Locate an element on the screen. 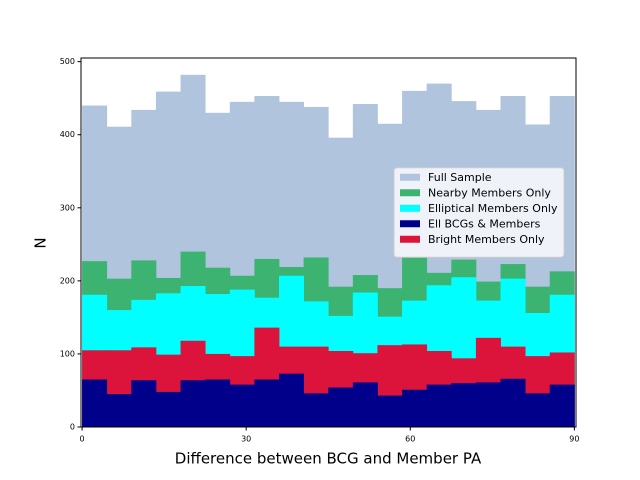 This screenshot has width=640, height=480. legend-label: Bright Members Only is located at coordinates (486, 239).